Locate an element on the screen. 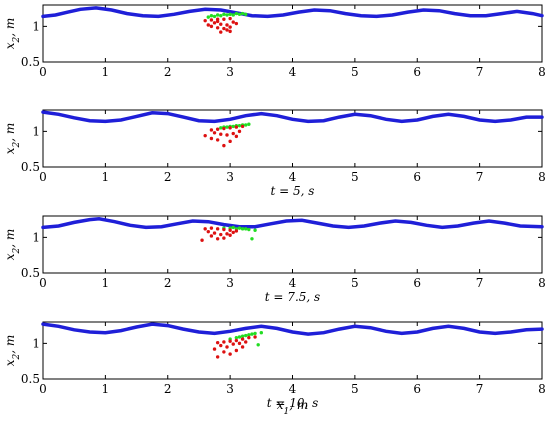  time-label: t = 5, s is located at coordinates (293, 191).